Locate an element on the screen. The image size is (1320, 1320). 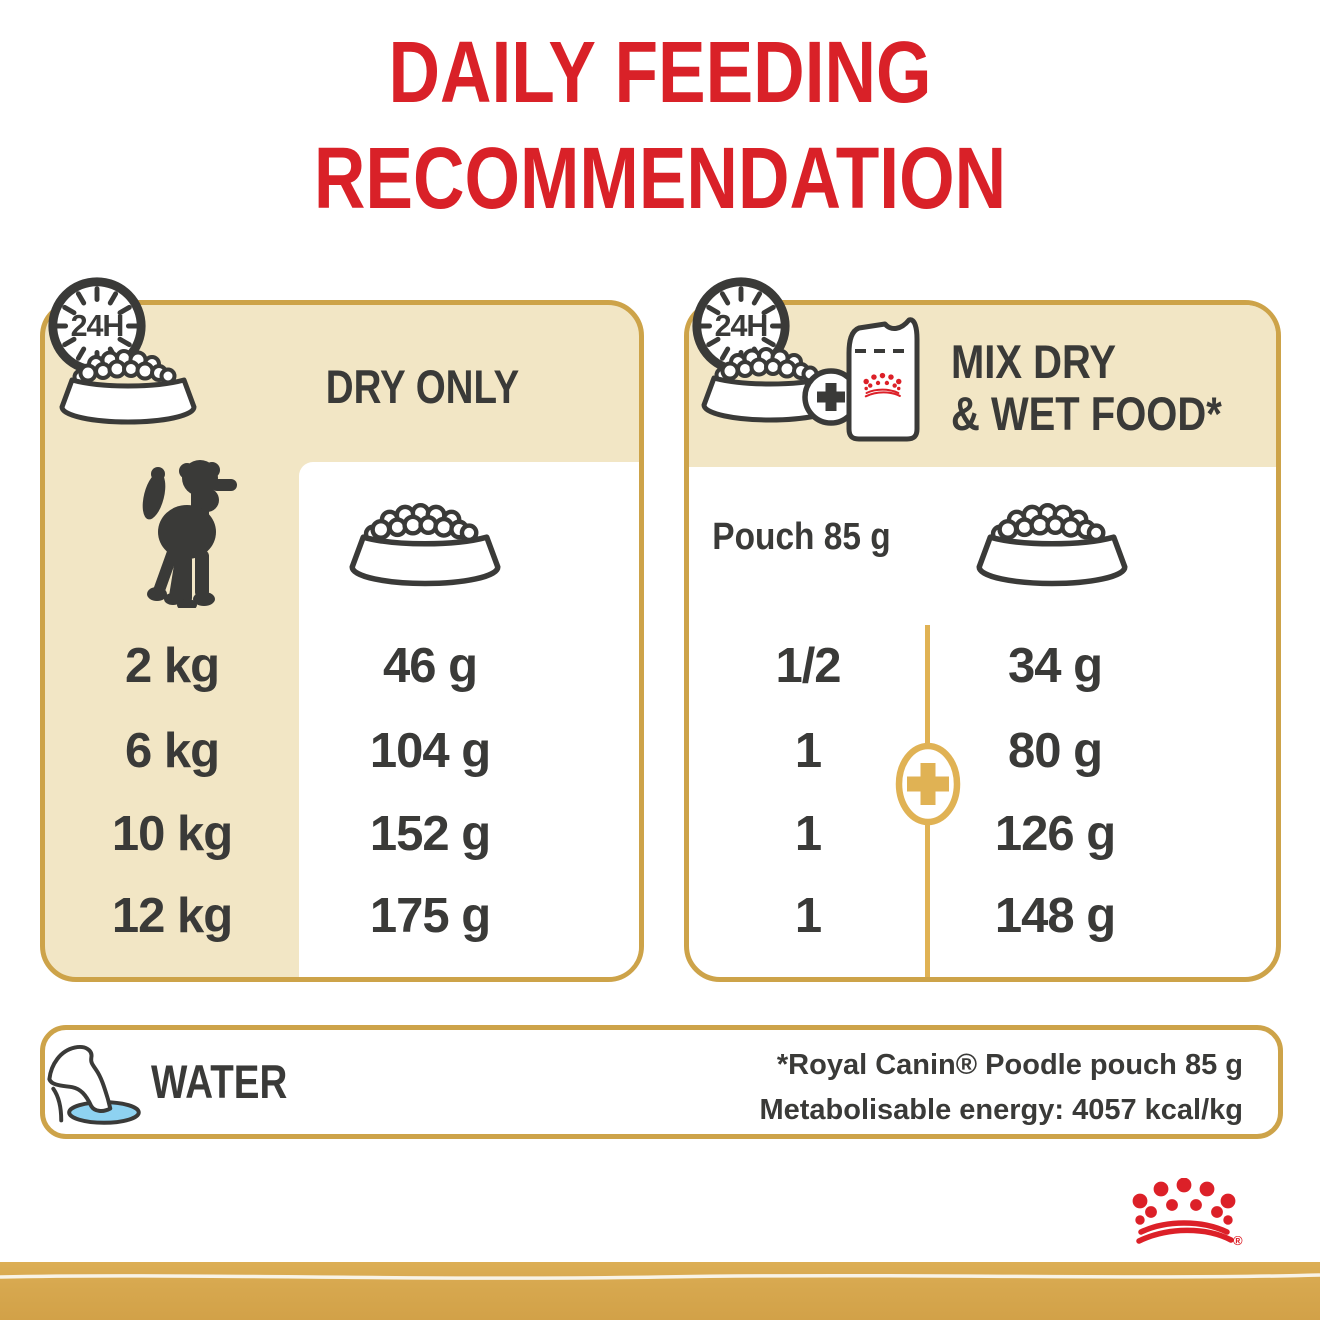
table-row: 1/2 34 g is located at coordinates (982, 666).